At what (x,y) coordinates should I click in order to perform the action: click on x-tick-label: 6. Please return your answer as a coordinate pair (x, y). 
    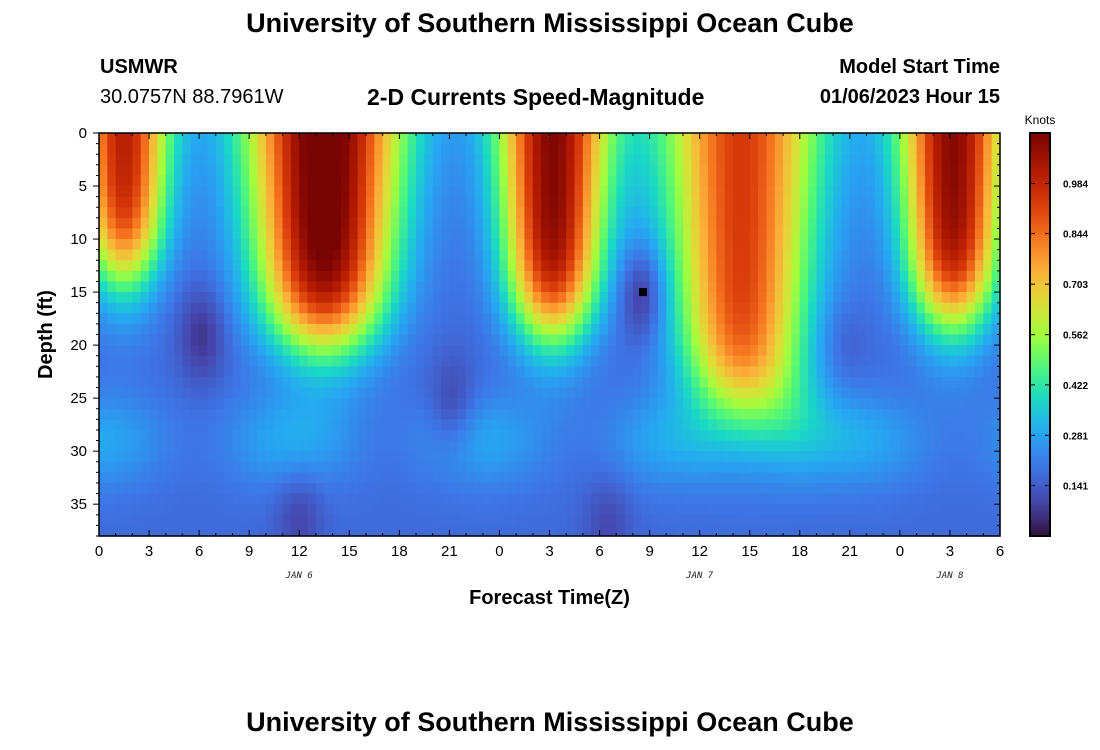
    Looking at the image, I should click on (199, 551).